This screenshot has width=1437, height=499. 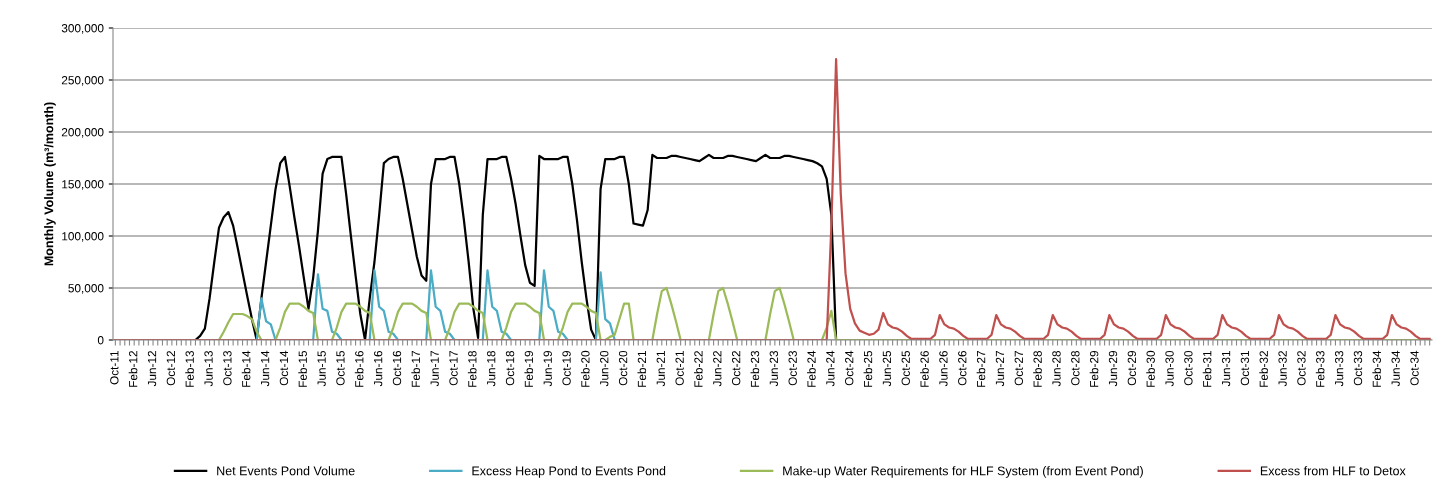 What do you see at coordinates (100, 340) in the screenshot?
I see `y-tick-label: 0` at bounding box center [100, 340].